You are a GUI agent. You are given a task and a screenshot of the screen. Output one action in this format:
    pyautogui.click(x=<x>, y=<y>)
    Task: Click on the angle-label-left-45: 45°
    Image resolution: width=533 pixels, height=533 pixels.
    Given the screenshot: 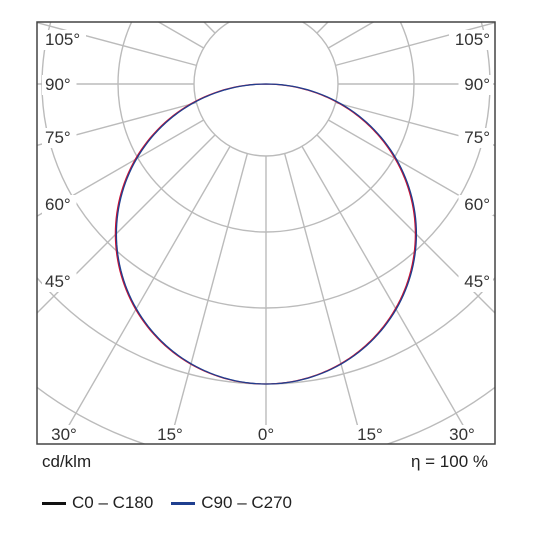 What is the action you would take?
    pyautogui.click(x=58, y=281)
    